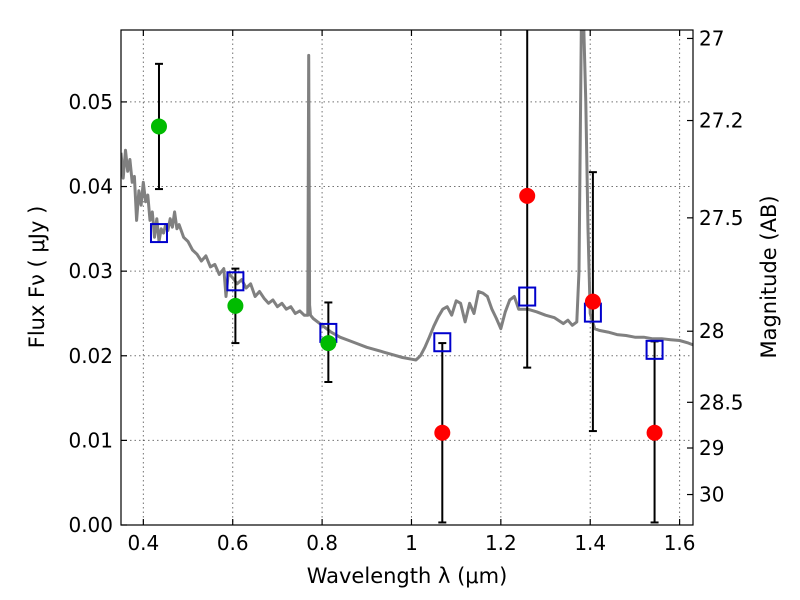  Describe the element at coordinates (90, 356) in the screenshot. I see `y-tick-label: 0.02` at that location.